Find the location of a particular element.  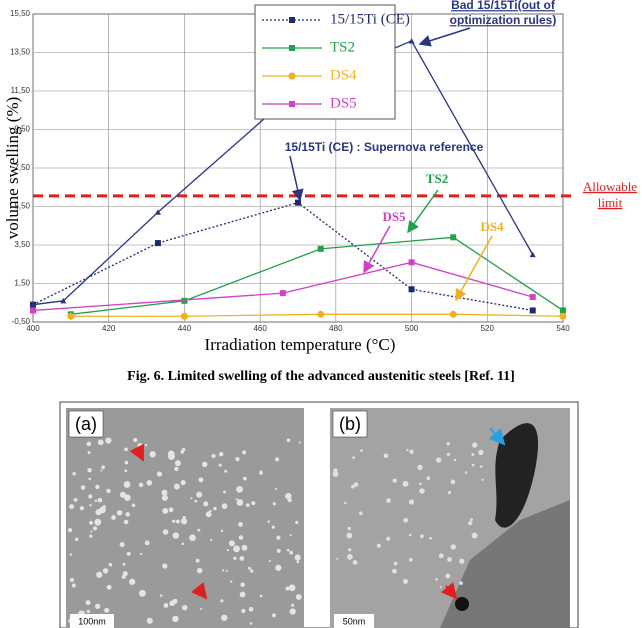

y-tick-label: 11,50 is located at coordinates (21, 90).